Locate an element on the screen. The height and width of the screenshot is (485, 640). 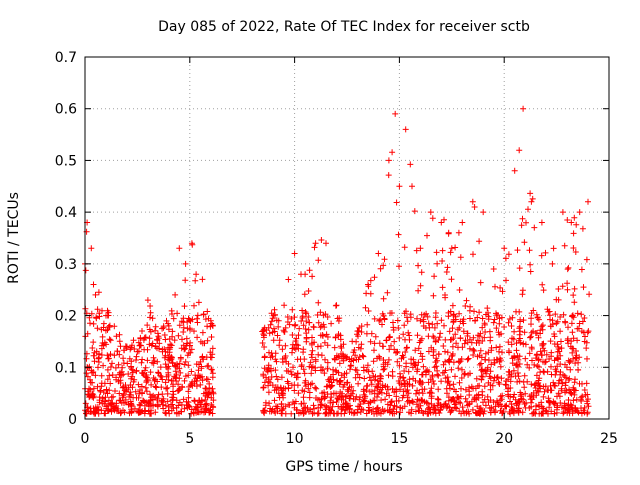
y-tick-label: 0.3 is located at coordinates (66, 265).